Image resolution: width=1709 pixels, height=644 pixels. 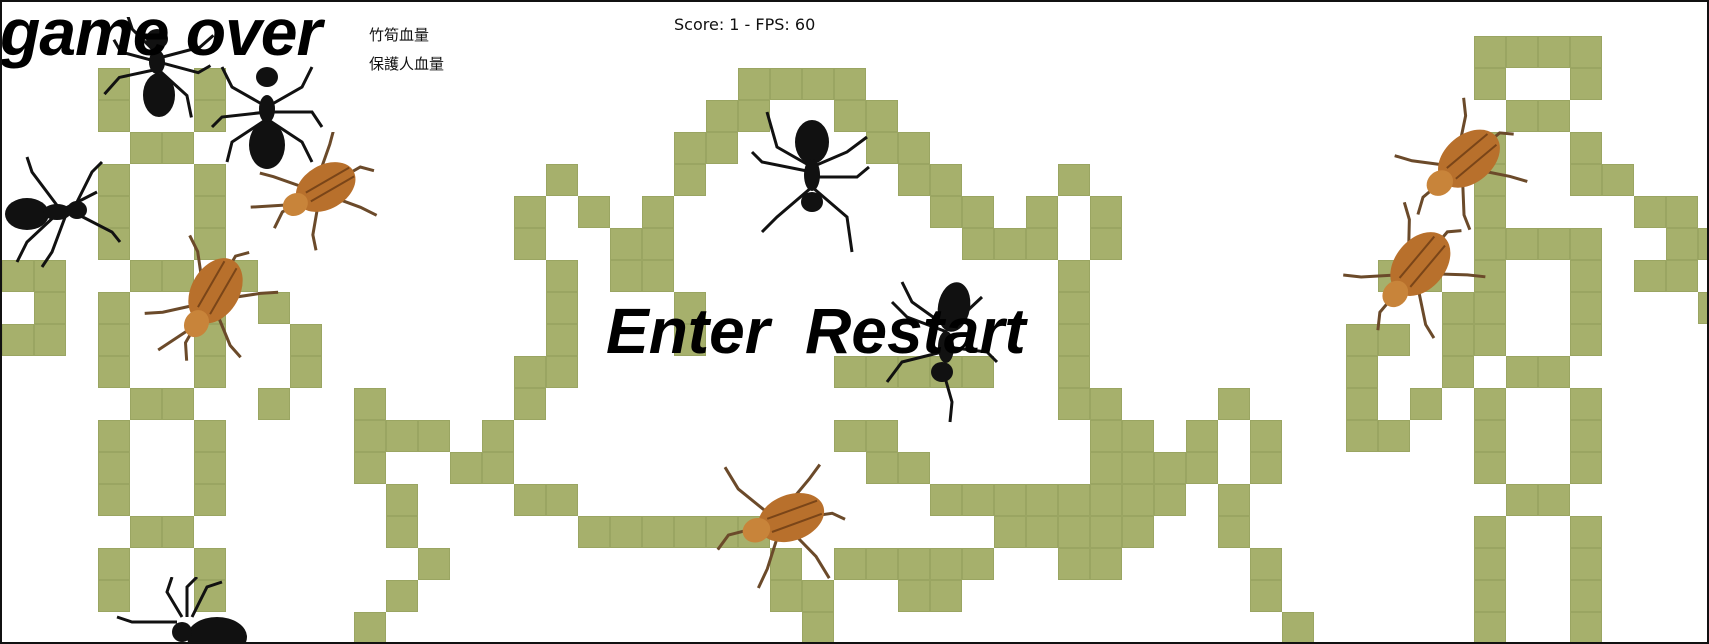 I want to click on game-over-message: game over, so click(x=161, y=34).